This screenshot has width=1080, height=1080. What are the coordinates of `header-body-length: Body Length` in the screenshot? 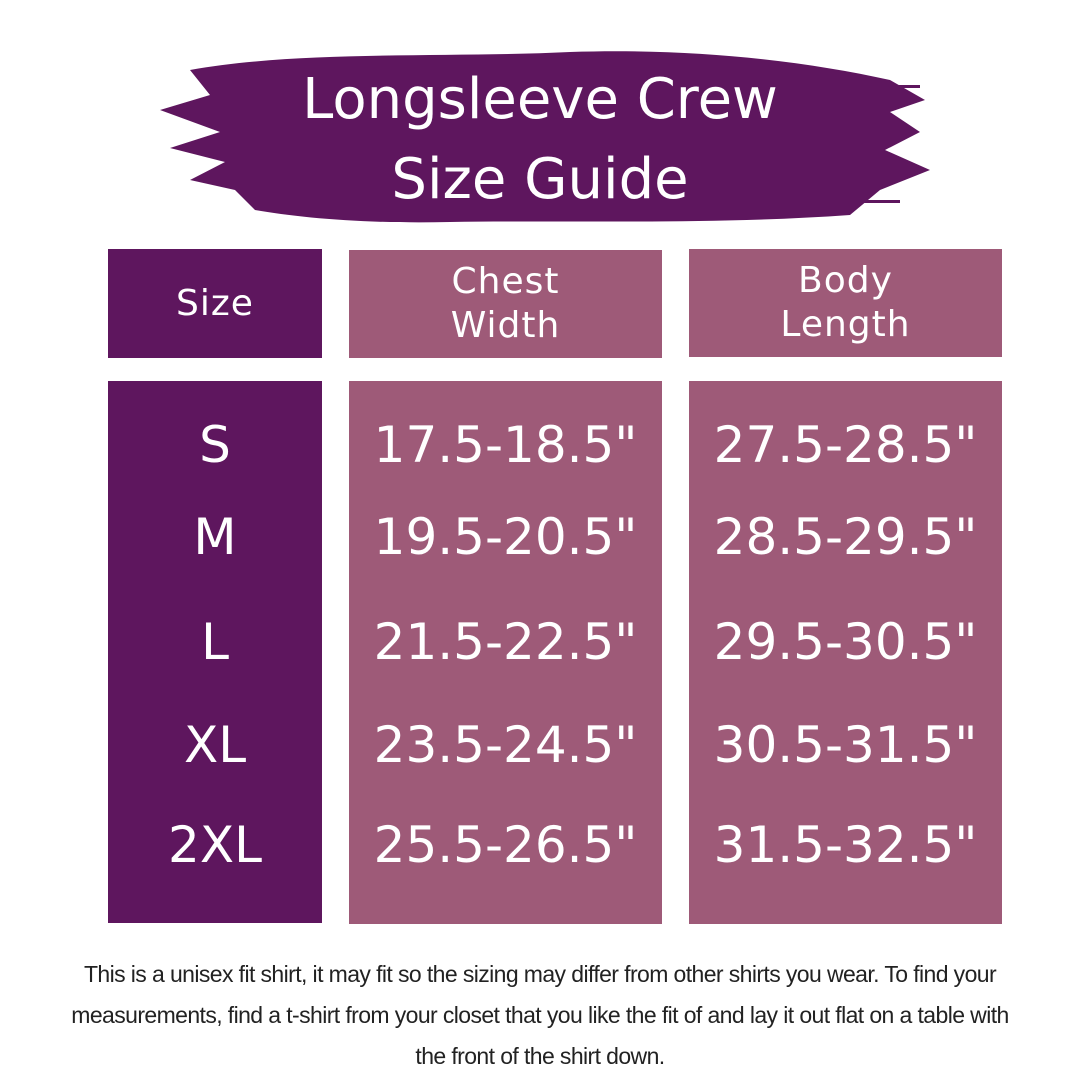 It's located at (845, 303).